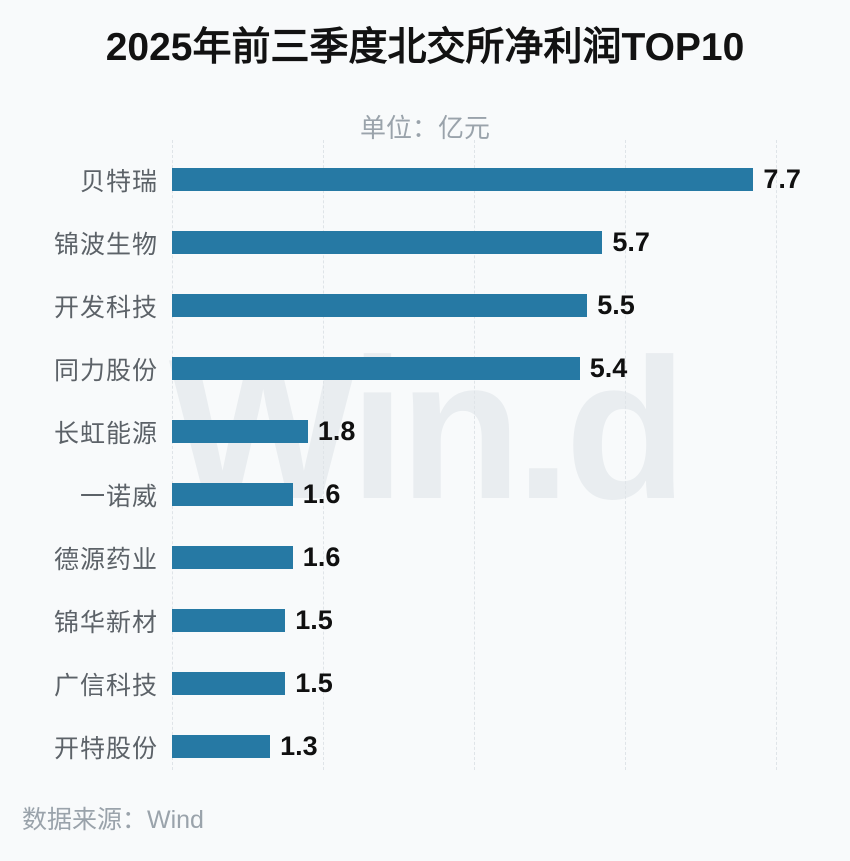  Describe the element at coordinates (425, 683) in the screenshot. I see `bar-row: 广信科技 1.5` at that location.